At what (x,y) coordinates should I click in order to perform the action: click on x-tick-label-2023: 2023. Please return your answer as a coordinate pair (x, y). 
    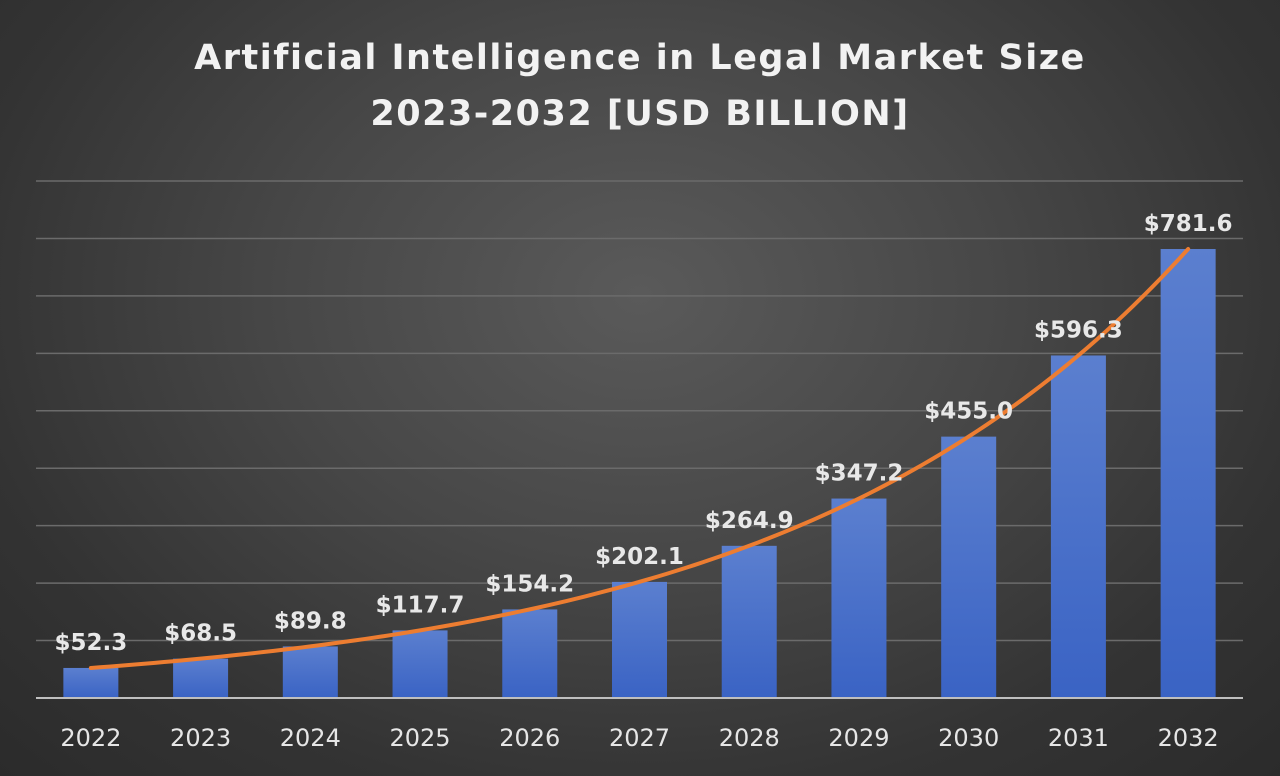
    Looking at the image, I should click on (200, 738).